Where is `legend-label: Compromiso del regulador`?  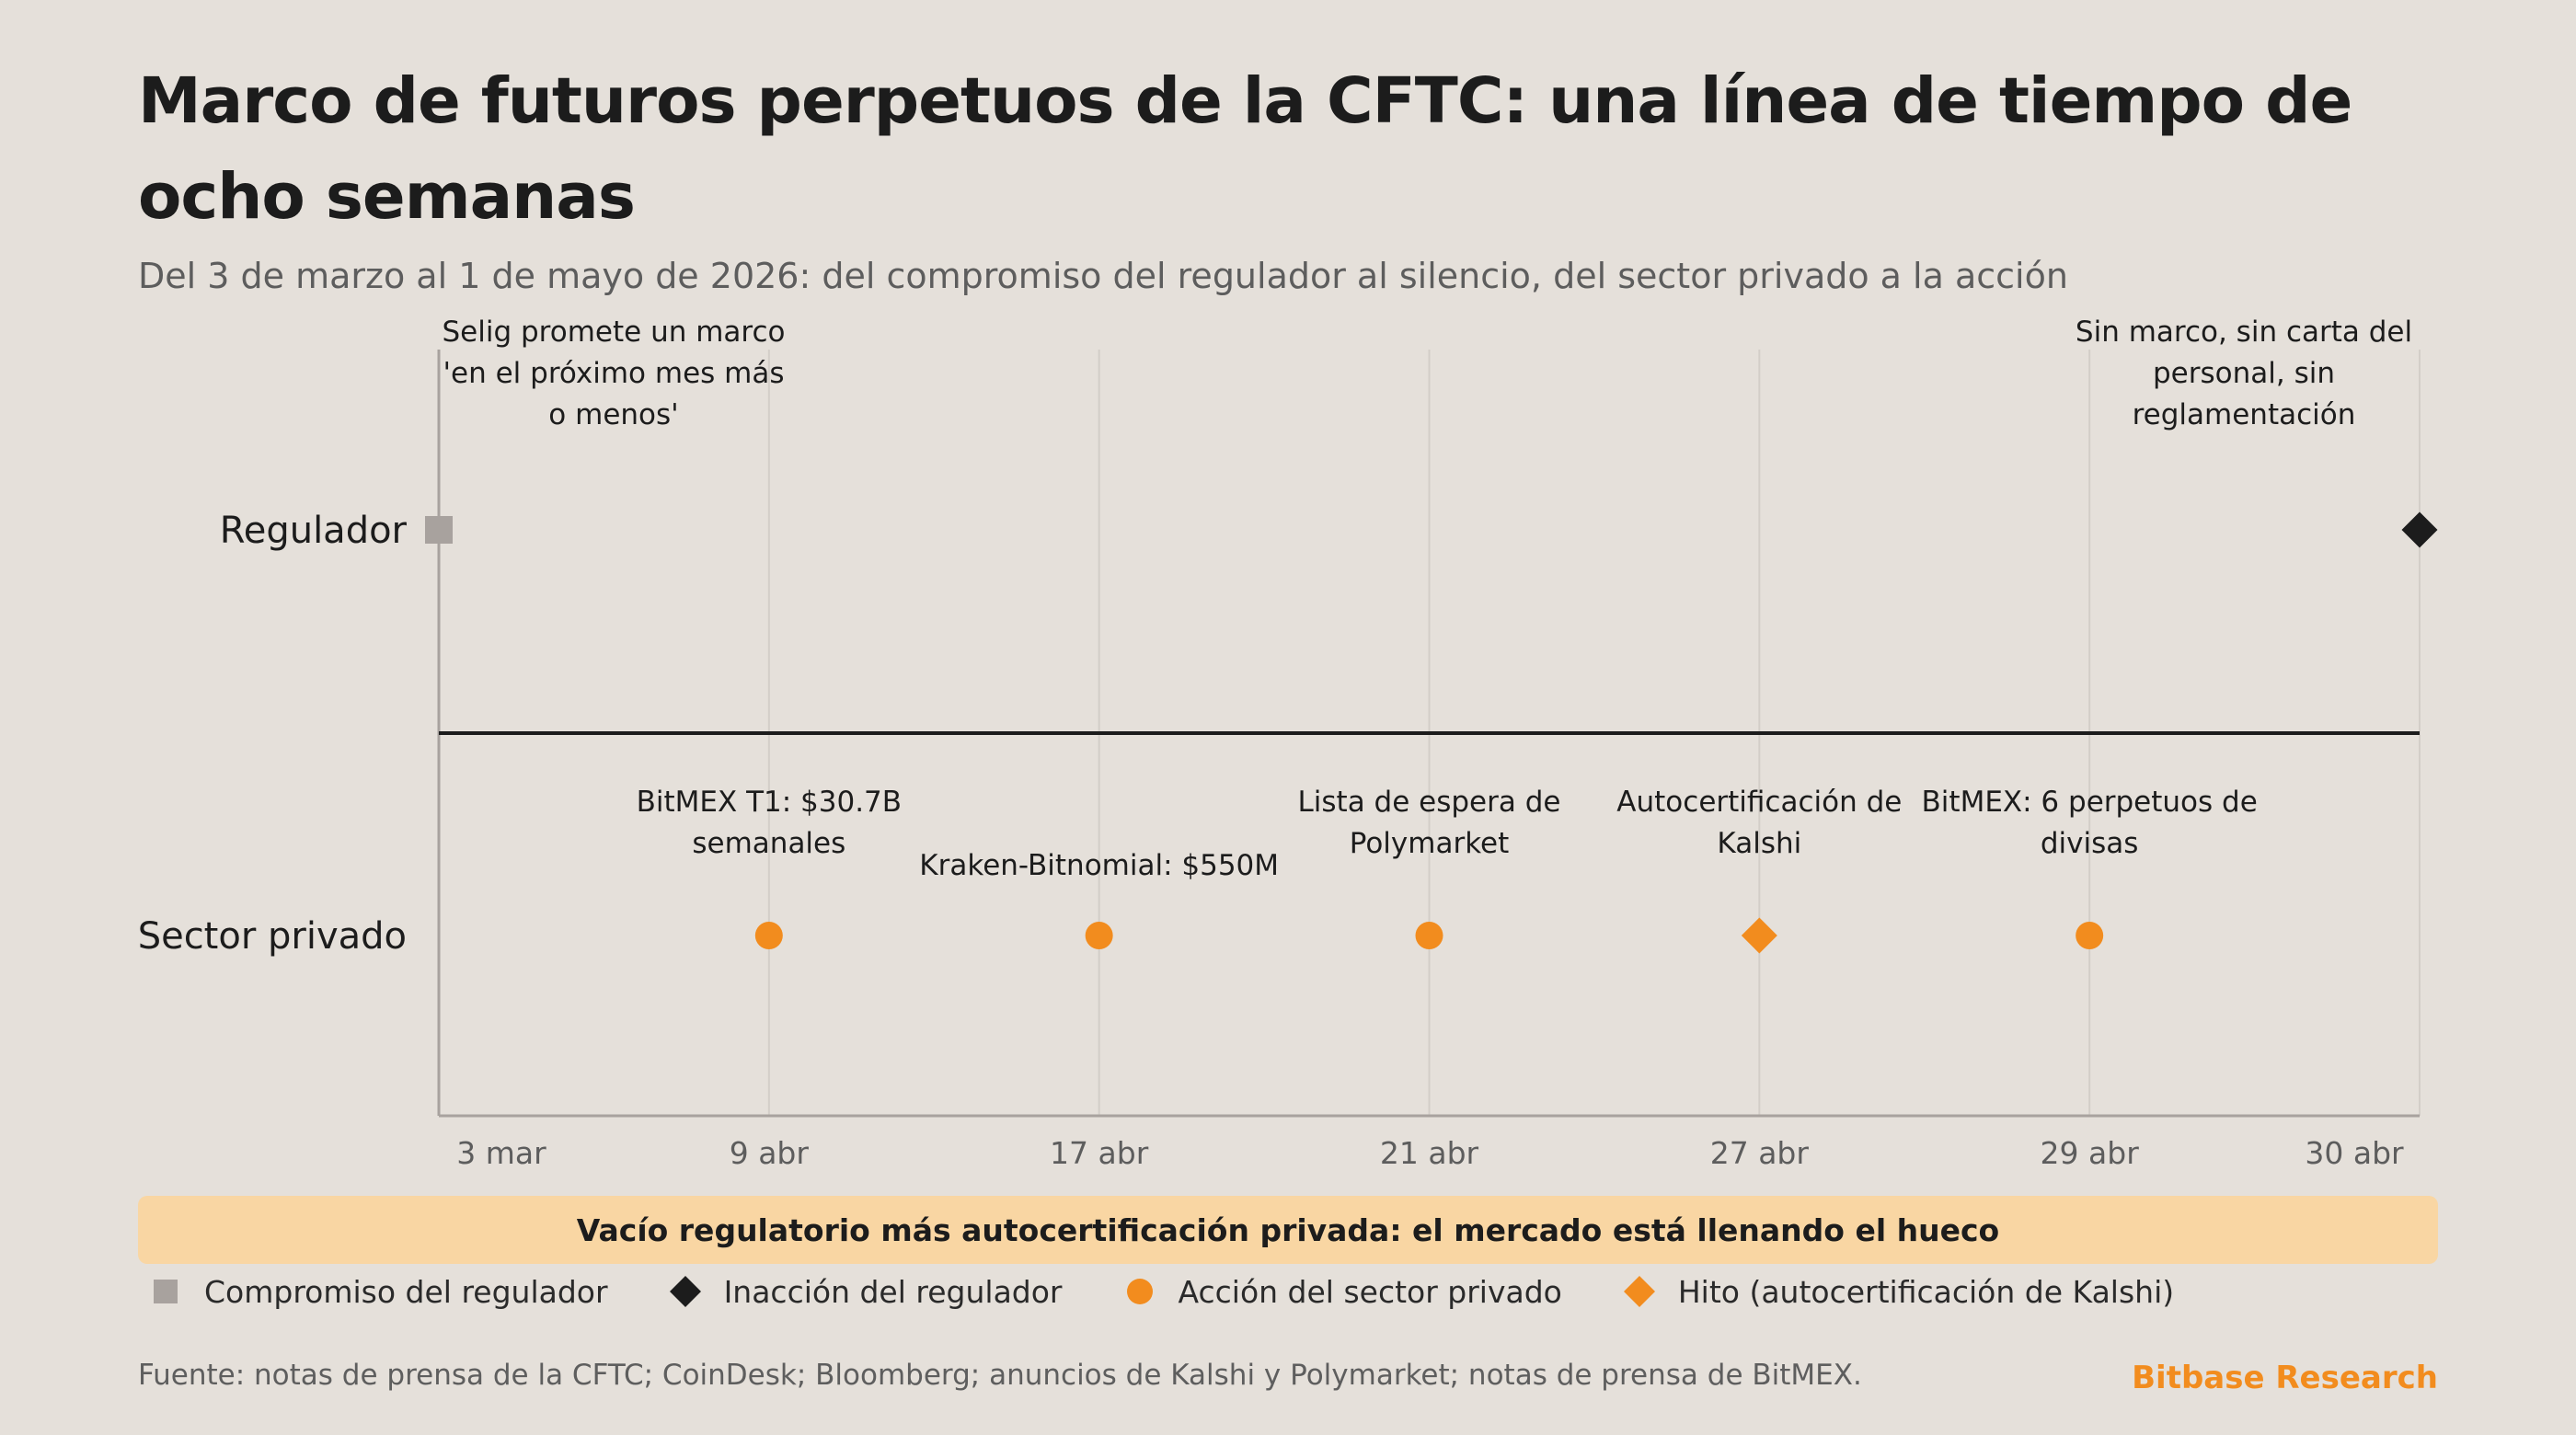
legend-label: Compromiso del regulador is located at coordinates (406, 1291).